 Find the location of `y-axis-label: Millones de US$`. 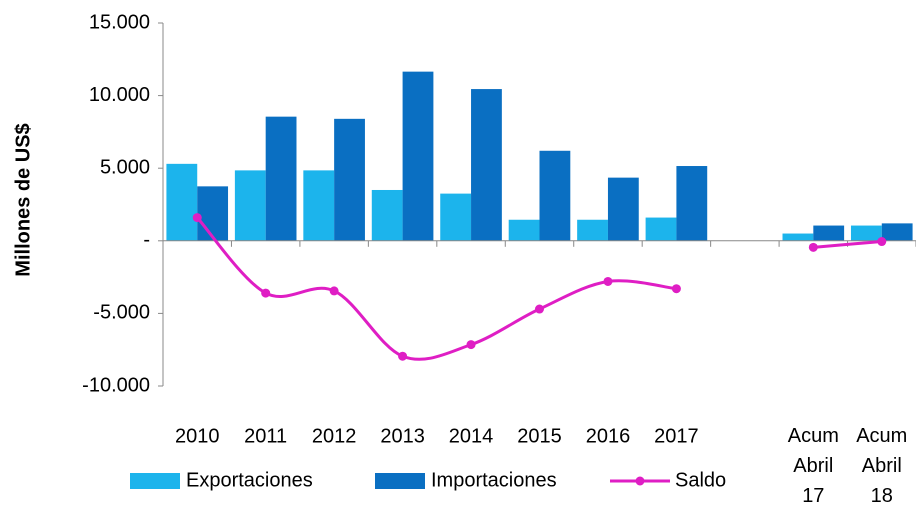

y-axis-label: Millones de US$ is located at coordinates (23, 199).